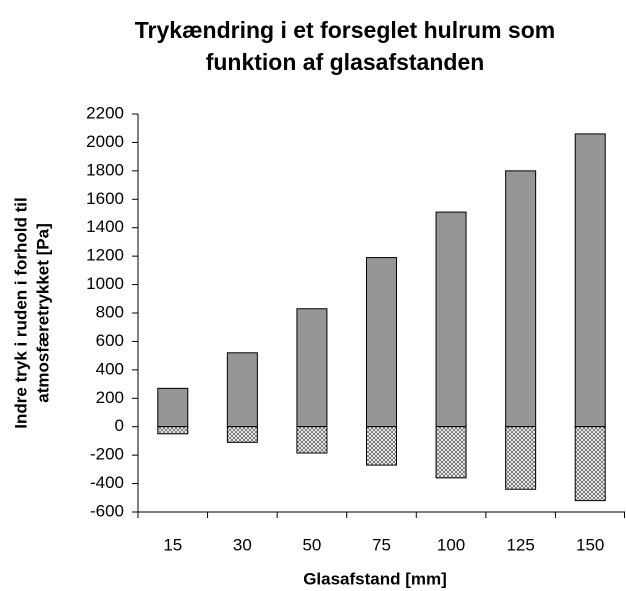 The width and height of the screenshot is (626, 591). What do you see at coordinates (107, 482) in the screenshot?
I see `y-tick-label: -400` at bounding box center [107, 482].